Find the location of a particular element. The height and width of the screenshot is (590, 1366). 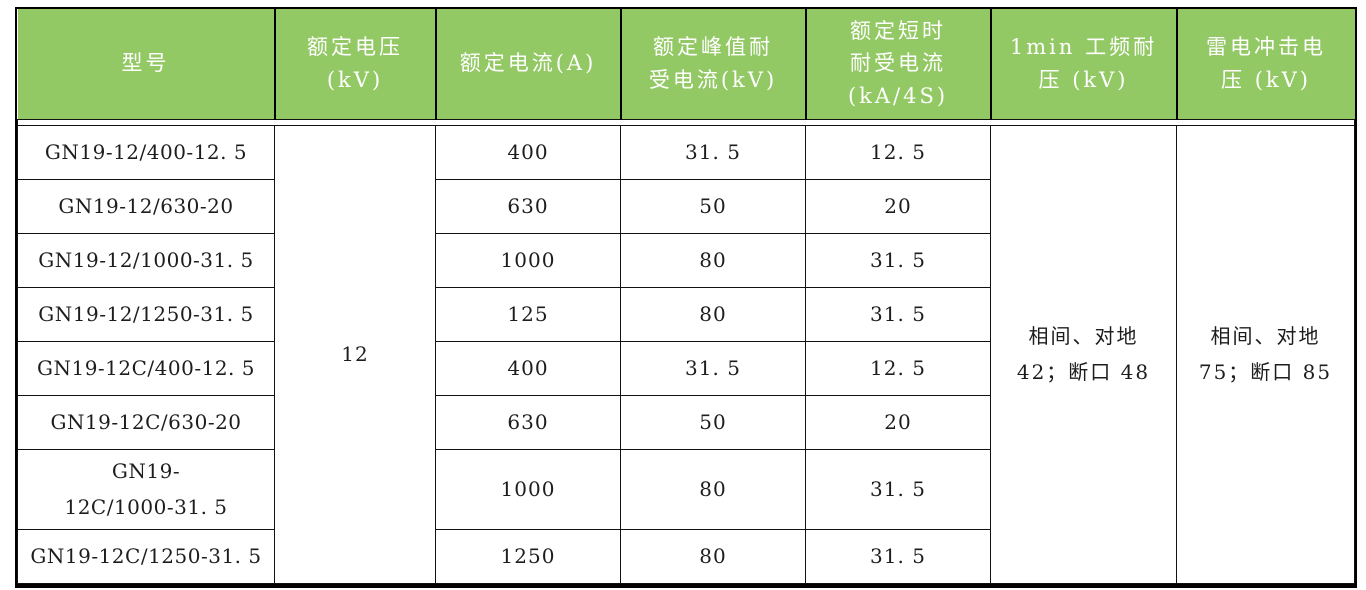

table-row: GN19- 12C/1000-31. 5 1000 80 31. 5 is located at coordinates (686, 489).